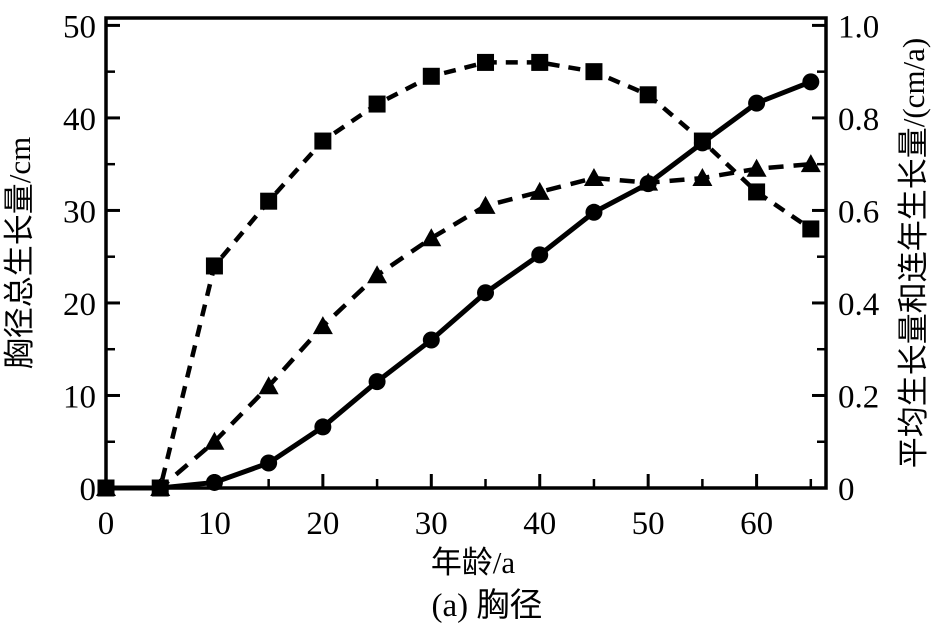  I want to click on x-tick-label: 0, so click(106, 524).